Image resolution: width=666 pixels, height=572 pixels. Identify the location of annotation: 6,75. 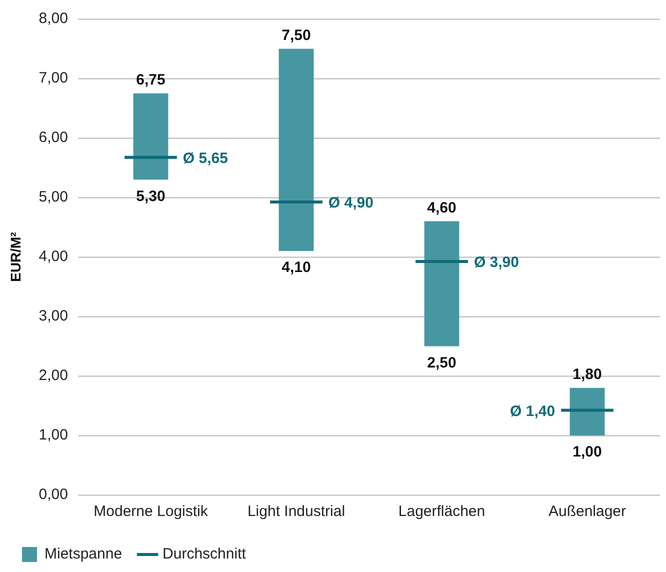
(151, 80).